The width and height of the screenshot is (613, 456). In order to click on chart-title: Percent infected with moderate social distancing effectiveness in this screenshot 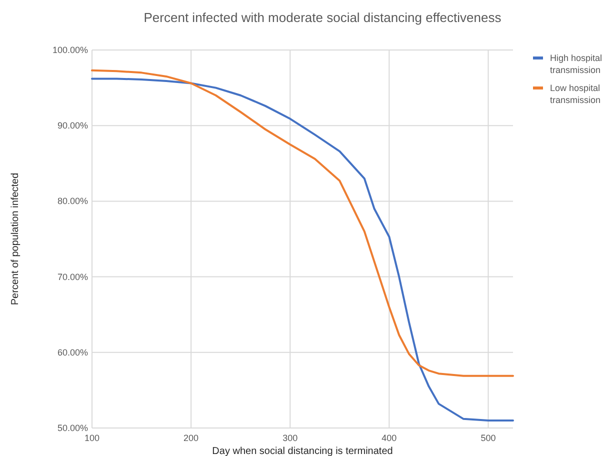, I will do `click(323, 17)`.